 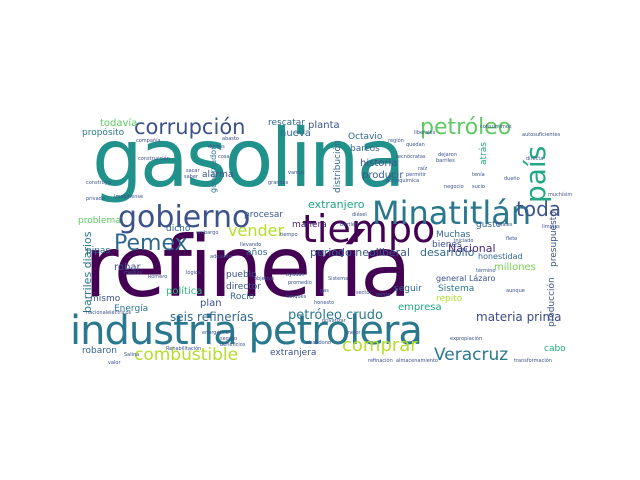 I want to click on cloud-word: nacionaleléctricos, so click(x=109, y=313).